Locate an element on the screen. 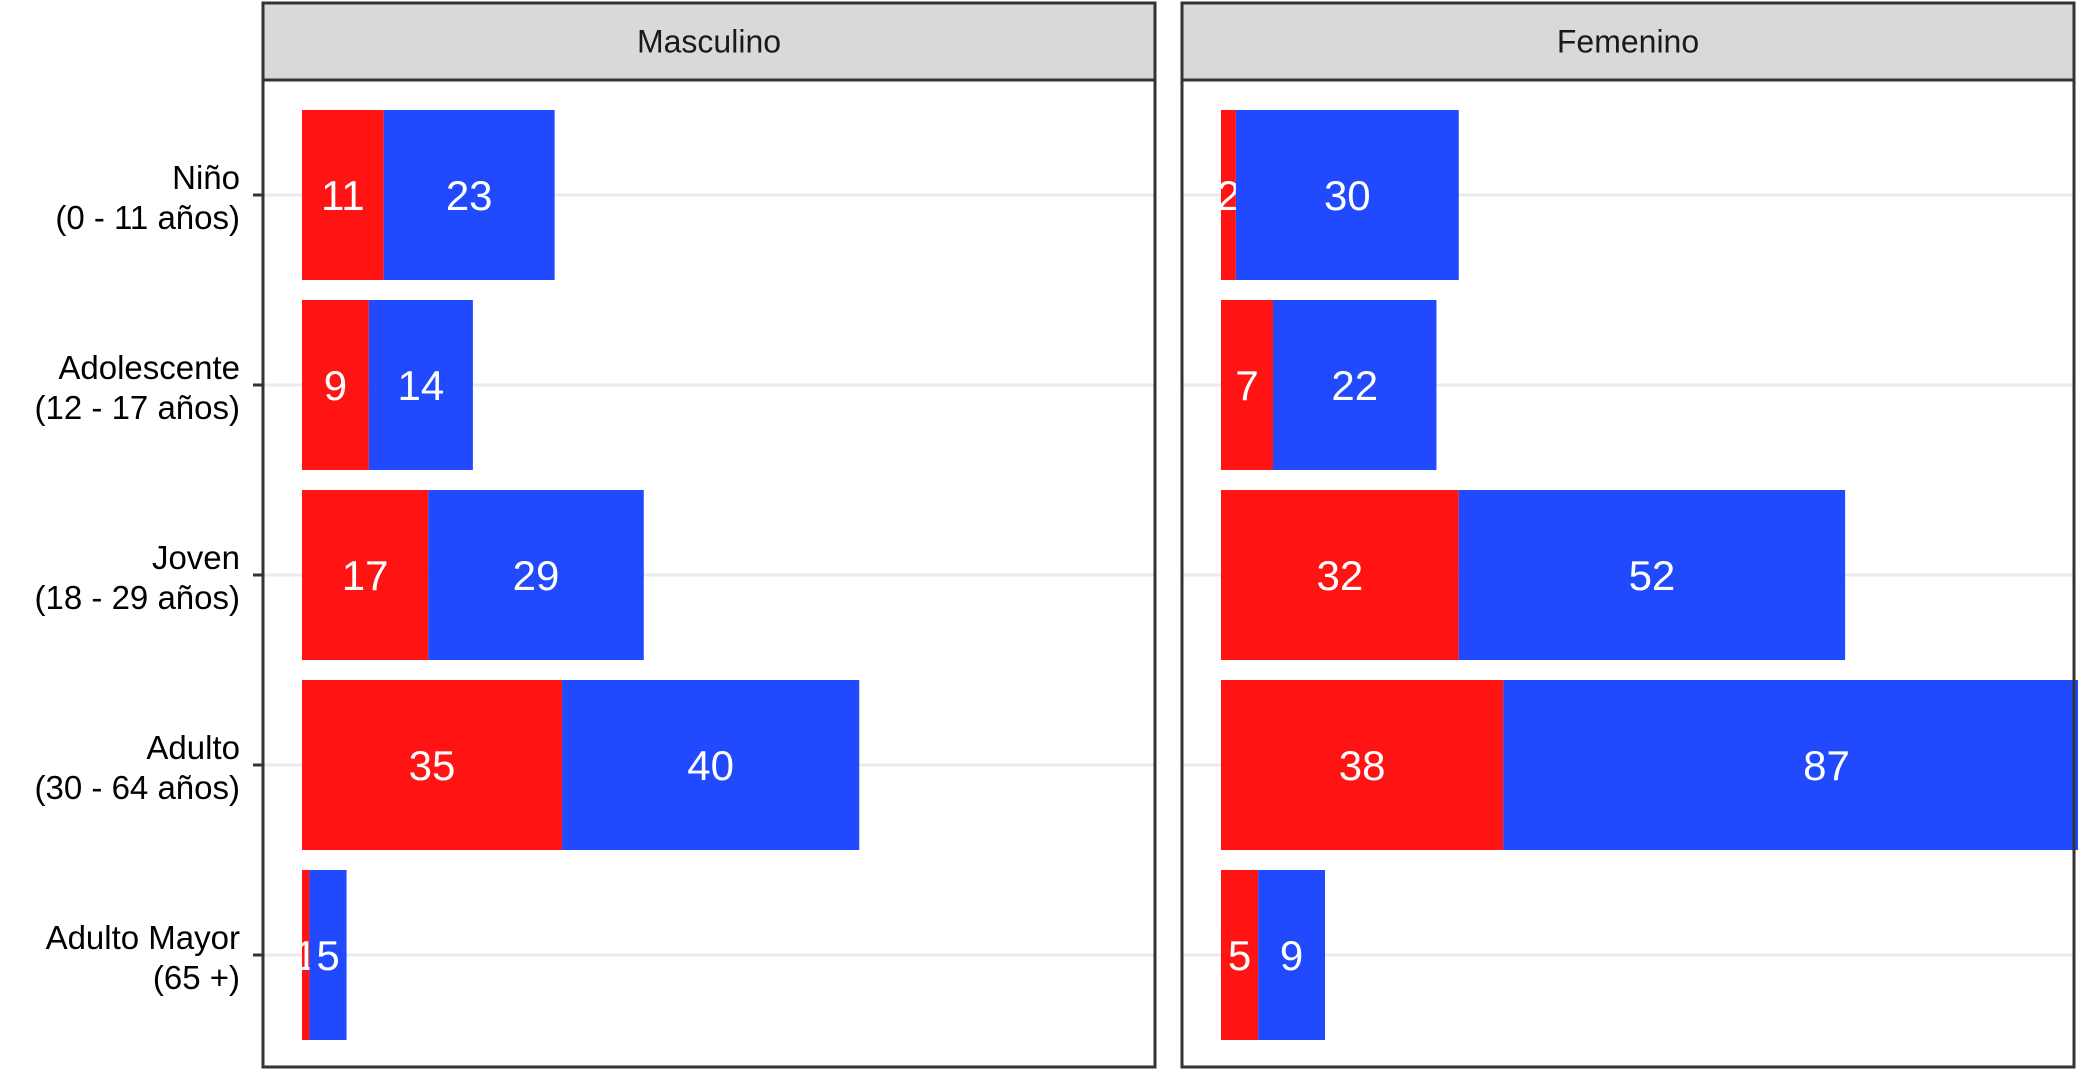 The image size is (2078, 1069). y-axis-category-line: (18 - 29 años) is located at coordinates (137, 597).